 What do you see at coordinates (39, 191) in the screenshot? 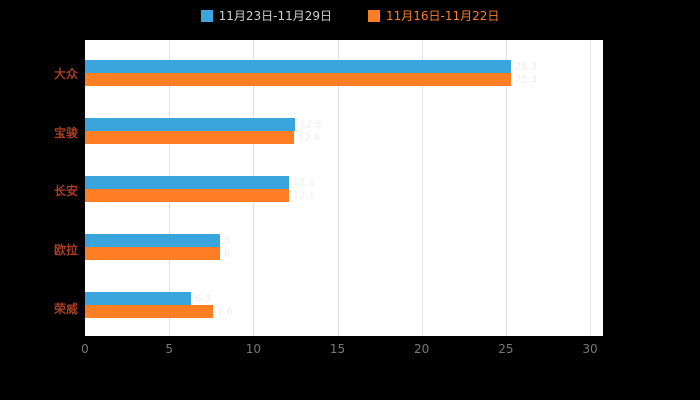
I see `y-axis-labels: 大众宝骏长安欧拉荣威` at bounding box center [39, 191].